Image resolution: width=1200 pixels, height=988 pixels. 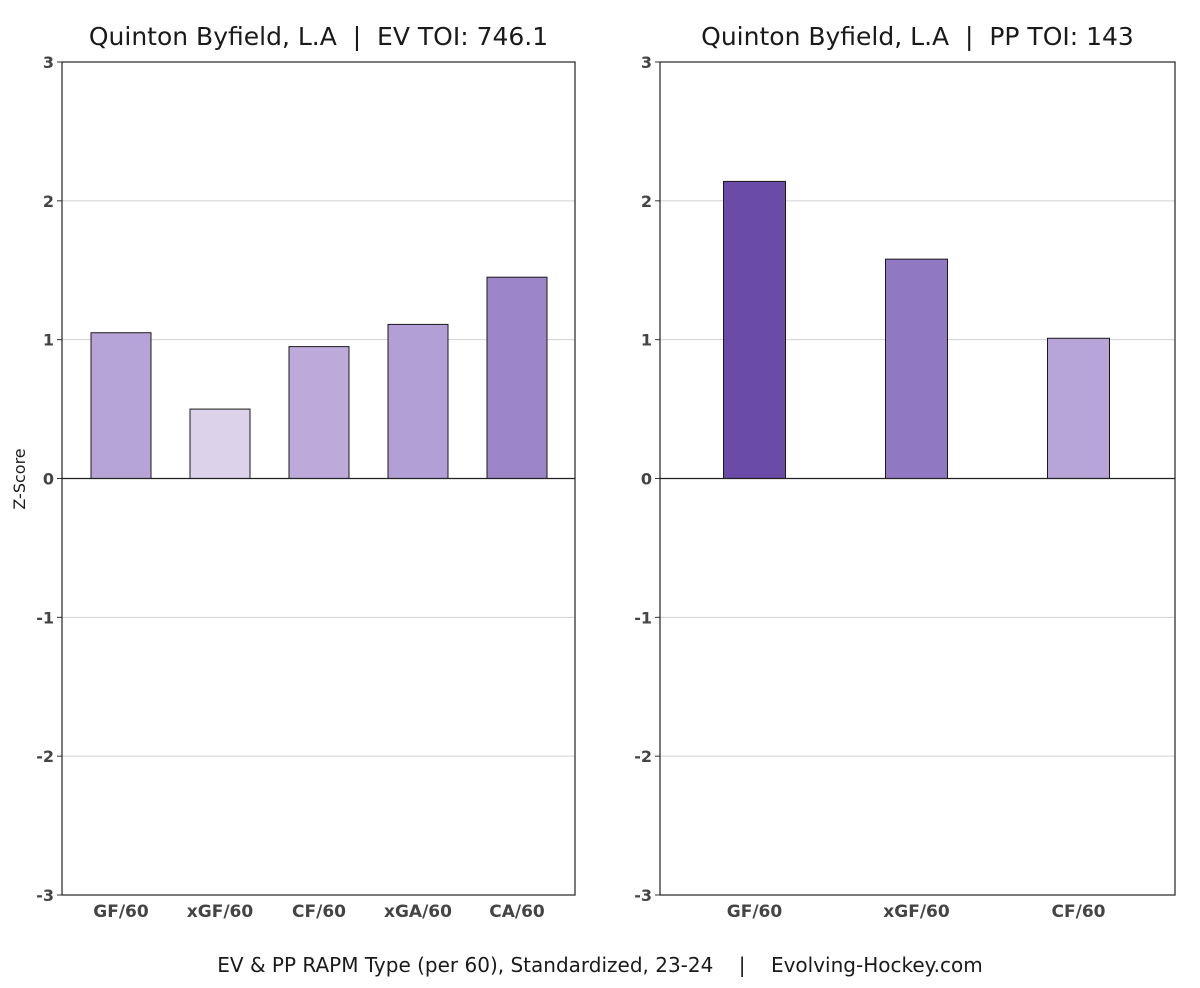 I want to click on panel-title: Quinton Byfield, L.A | EV TOI: 746.1, so click(x=318, y=36).